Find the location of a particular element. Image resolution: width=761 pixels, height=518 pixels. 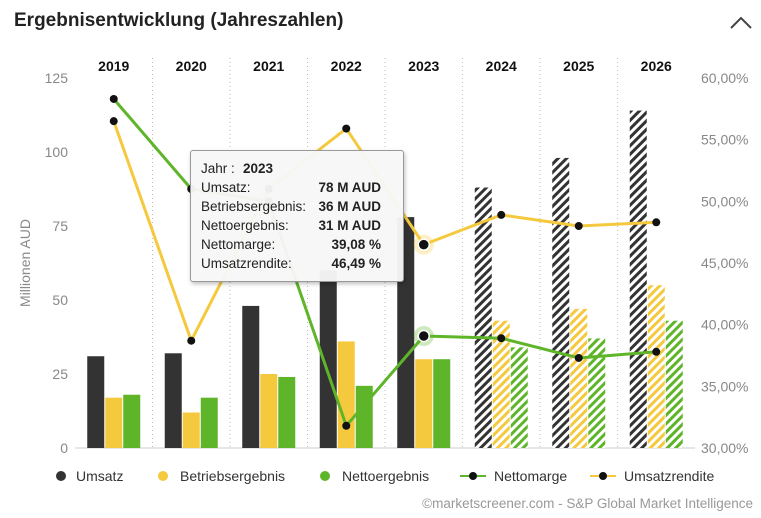

y-left-tick-label: 25 is located at coordinates (60, 374).